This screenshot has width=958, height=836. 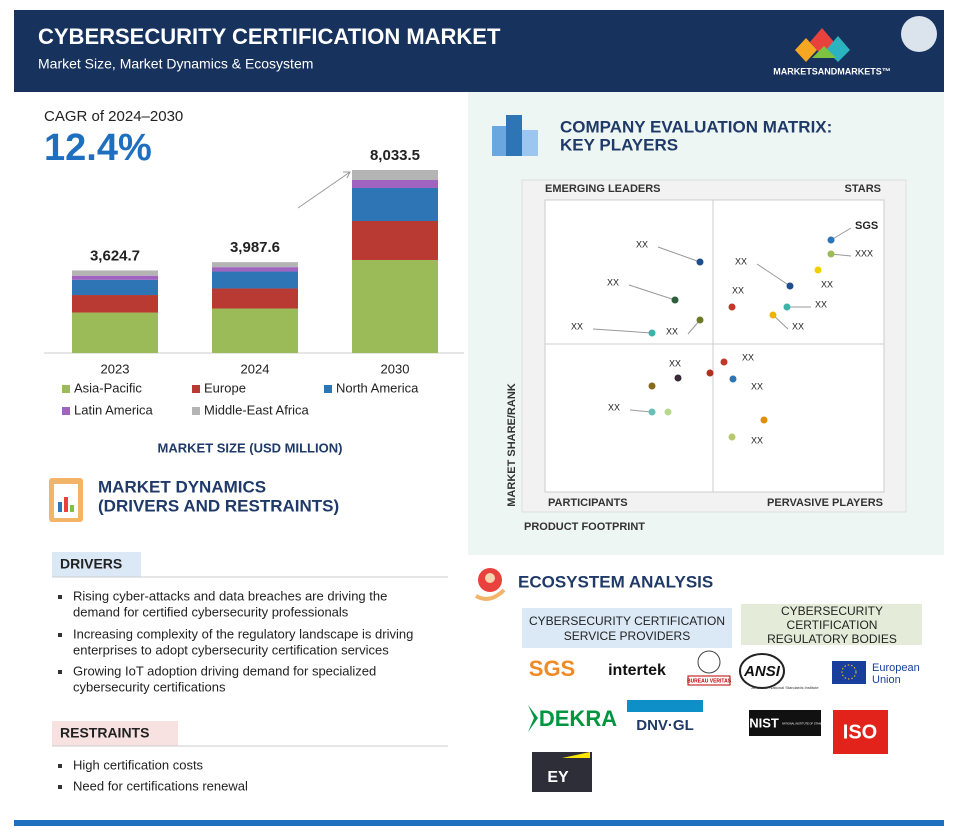 I want to click on logo-eu-stars, so click(x=849, y=672).